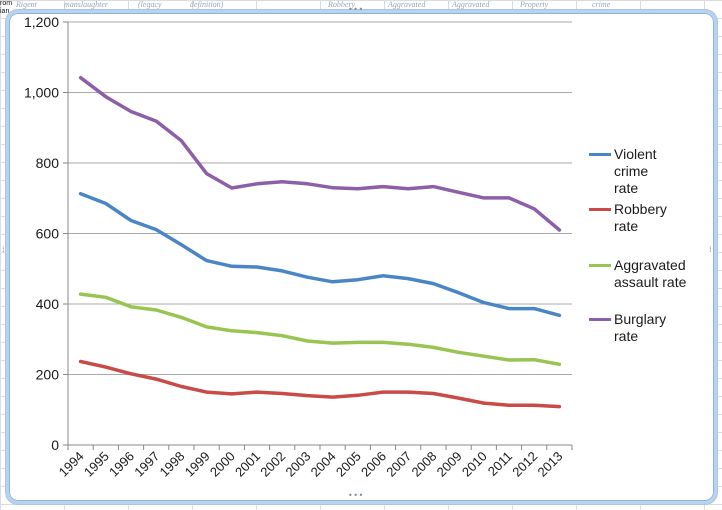  I want to click on legend-label-line: Aggravated, so click(650, 265).